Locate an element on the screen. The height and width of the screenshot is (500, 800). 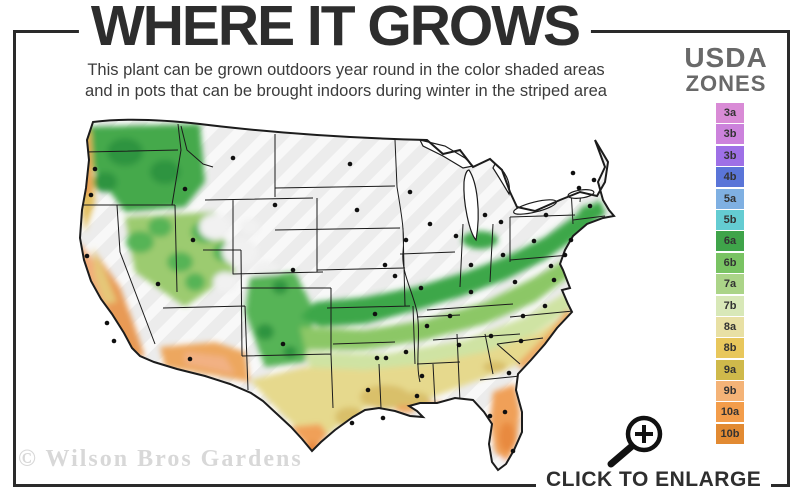
zone-chip-10a: 10a is located at coordinates (730, 412).